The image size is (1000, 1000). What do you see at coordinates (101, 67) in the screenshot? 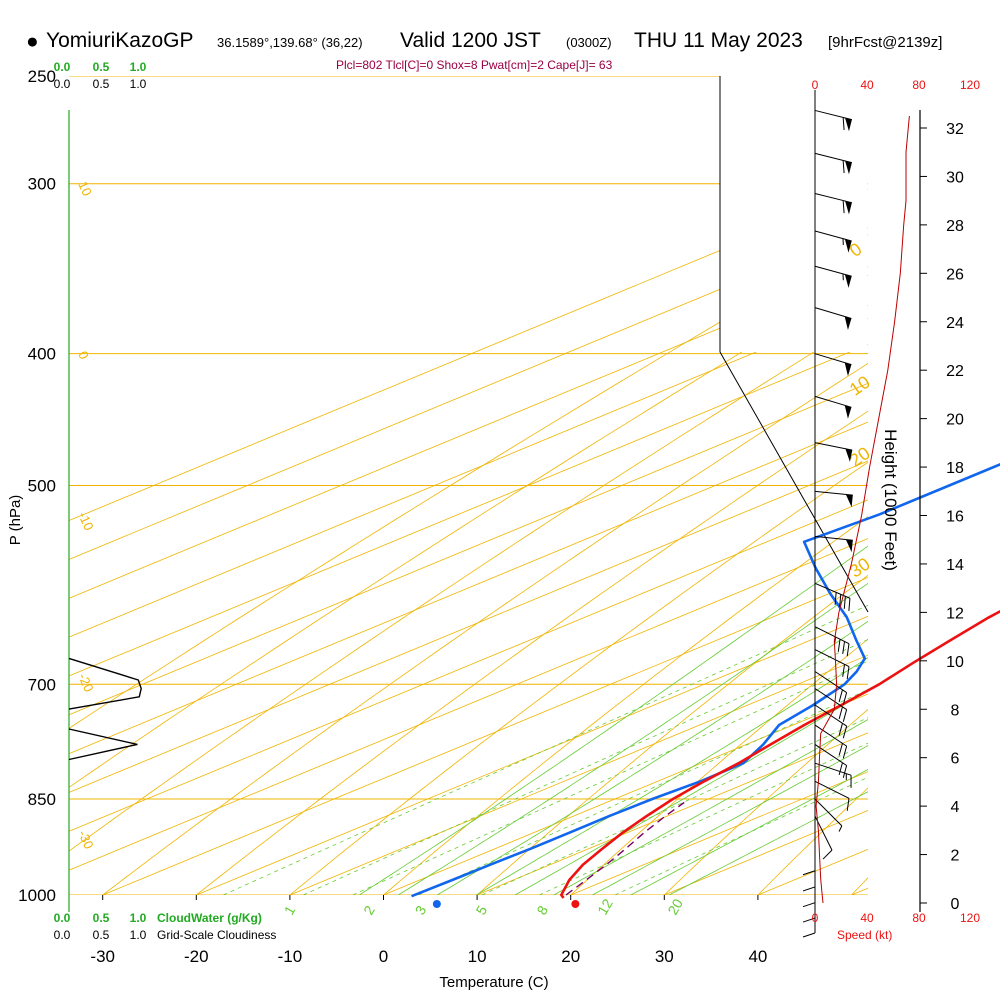
I see `cloud-scale-top: 0.5` at bounding box center [101, 67].